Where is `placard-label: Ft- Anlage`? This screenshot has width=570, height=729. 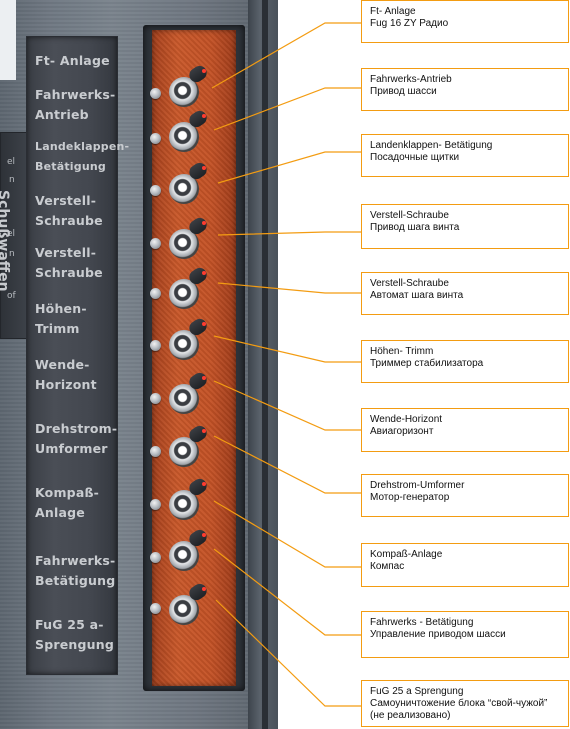 placard-label: Ft- Anlage is located at coordinates (72, 60).